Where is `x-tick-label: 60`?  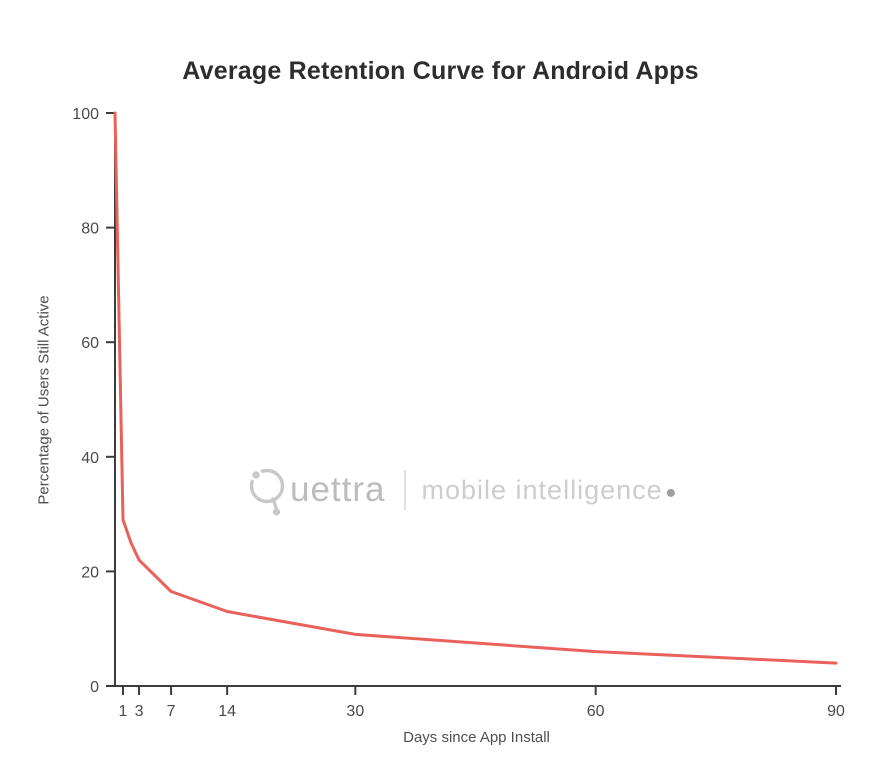 x-tick-label: 60 is located at coordinates (596, 711).